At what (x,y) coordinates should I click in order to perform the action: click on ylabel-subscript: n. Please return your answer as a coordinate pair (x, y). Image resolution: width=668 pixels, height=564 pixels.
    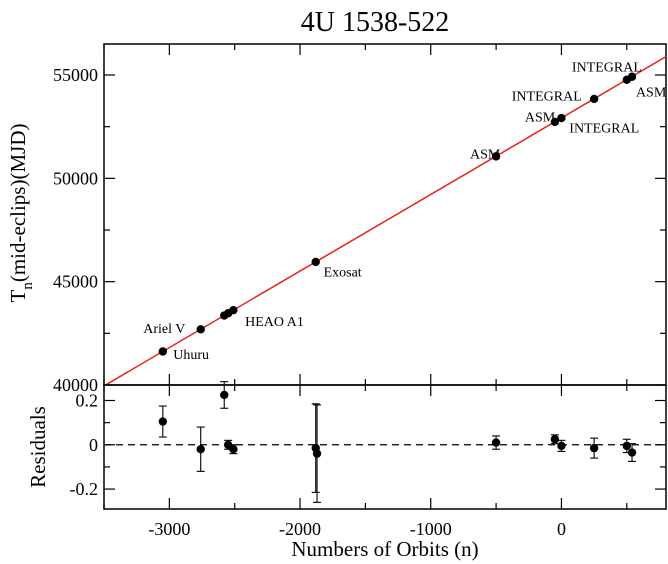
    Looking at the image, I should click on (28, 286).